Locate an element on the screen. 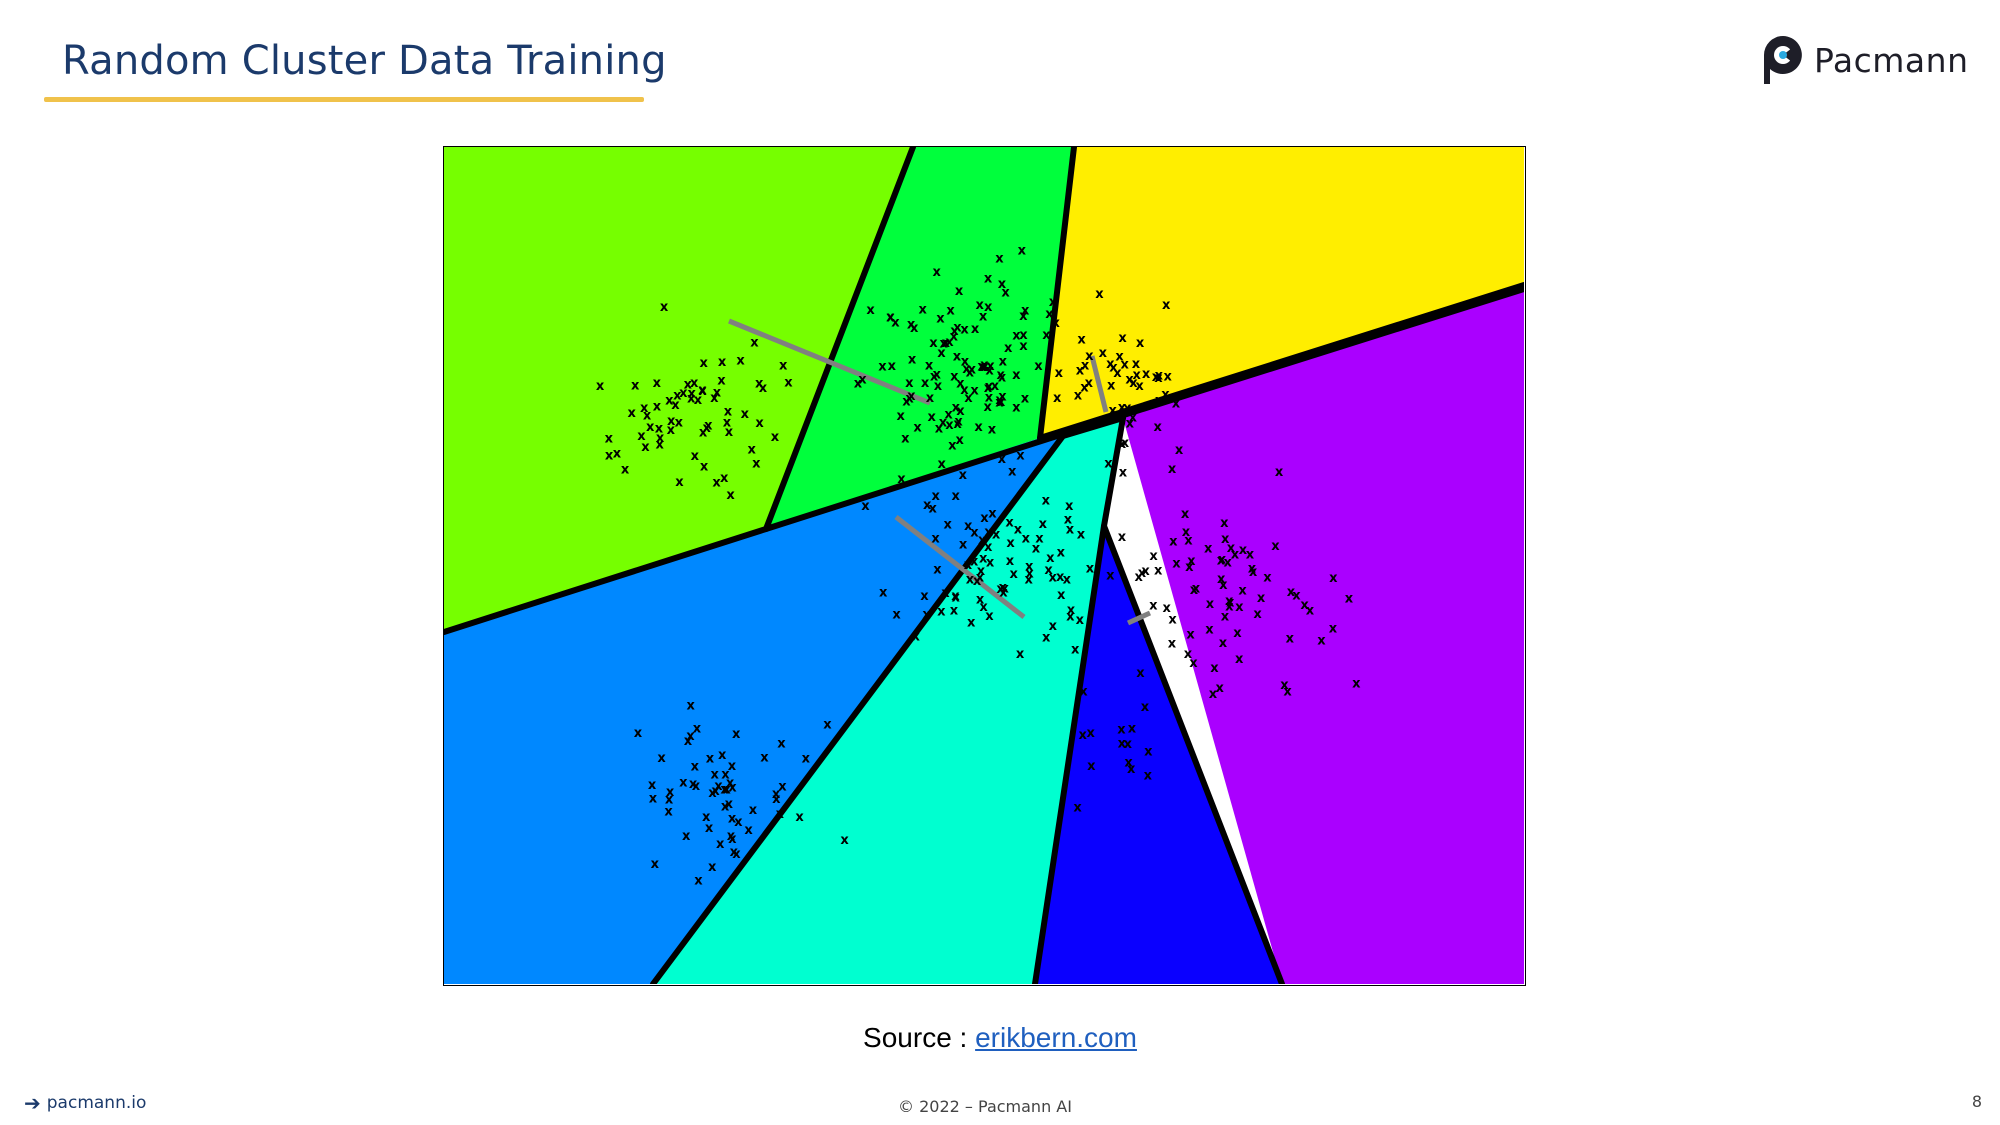 Image resolution: width=2000 pixels, height=1125 pixels. source-label: Source : is located at coordinates (915, 1037).